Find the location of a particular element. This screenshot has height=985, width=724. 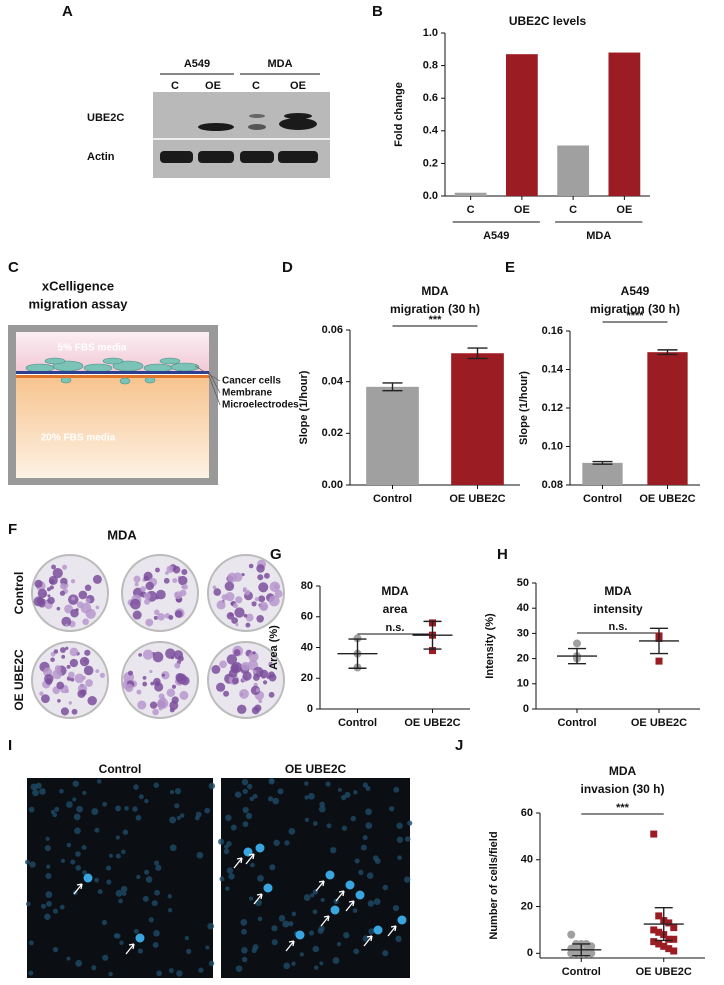

chart-title: A549 is located at coordinates (635, 291).